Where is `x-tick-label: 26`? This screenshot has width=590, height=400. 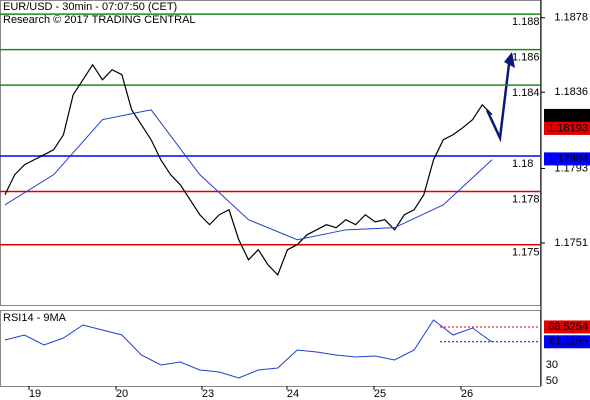
x-tick-label: 26 is located at coordinates (467, 394).